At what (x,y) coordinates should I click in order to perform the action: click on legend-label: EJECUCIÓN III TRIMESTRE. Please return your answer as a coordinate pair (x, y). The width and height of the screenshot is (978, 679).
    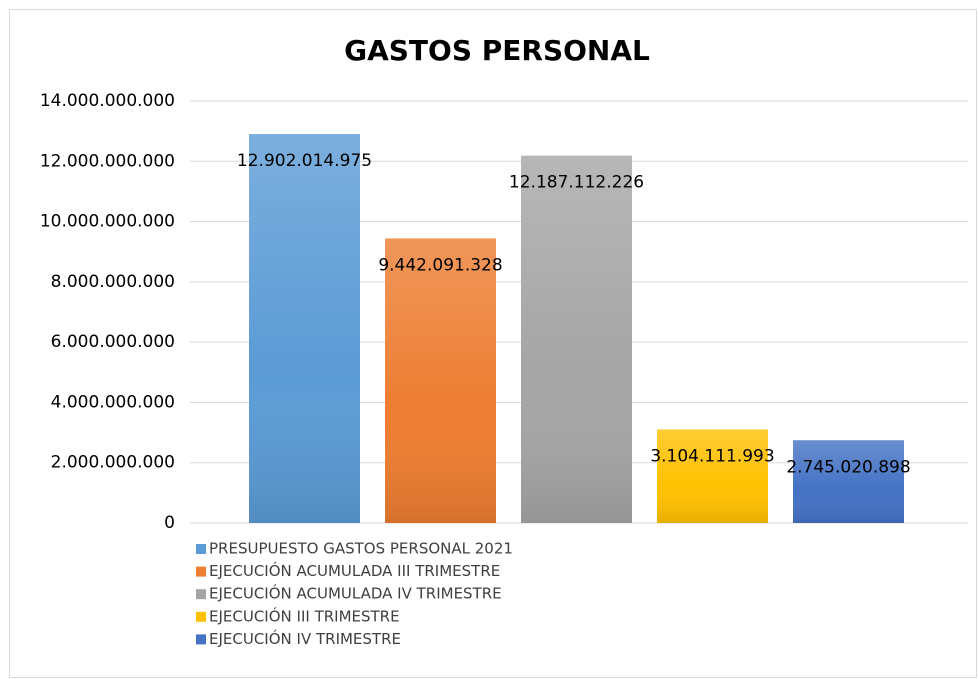
    Looking at the image, I should click on (304, 615).